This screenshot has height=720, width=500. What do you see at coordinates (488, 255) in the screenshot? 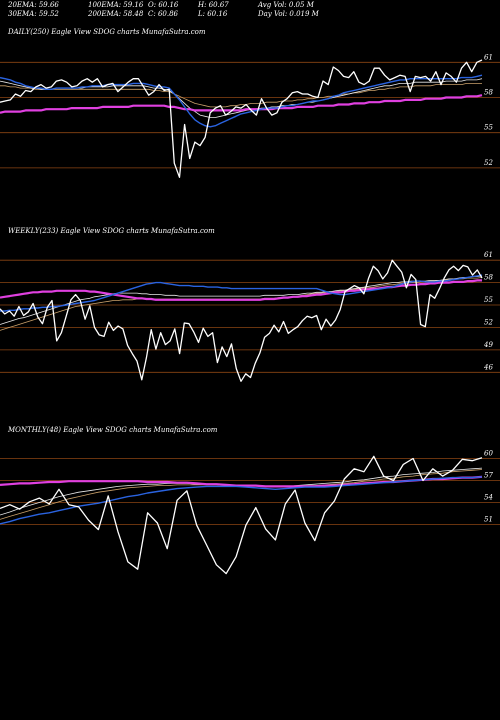
I see `weekly-ytick-label: 61` at bounding box center [488, 255].